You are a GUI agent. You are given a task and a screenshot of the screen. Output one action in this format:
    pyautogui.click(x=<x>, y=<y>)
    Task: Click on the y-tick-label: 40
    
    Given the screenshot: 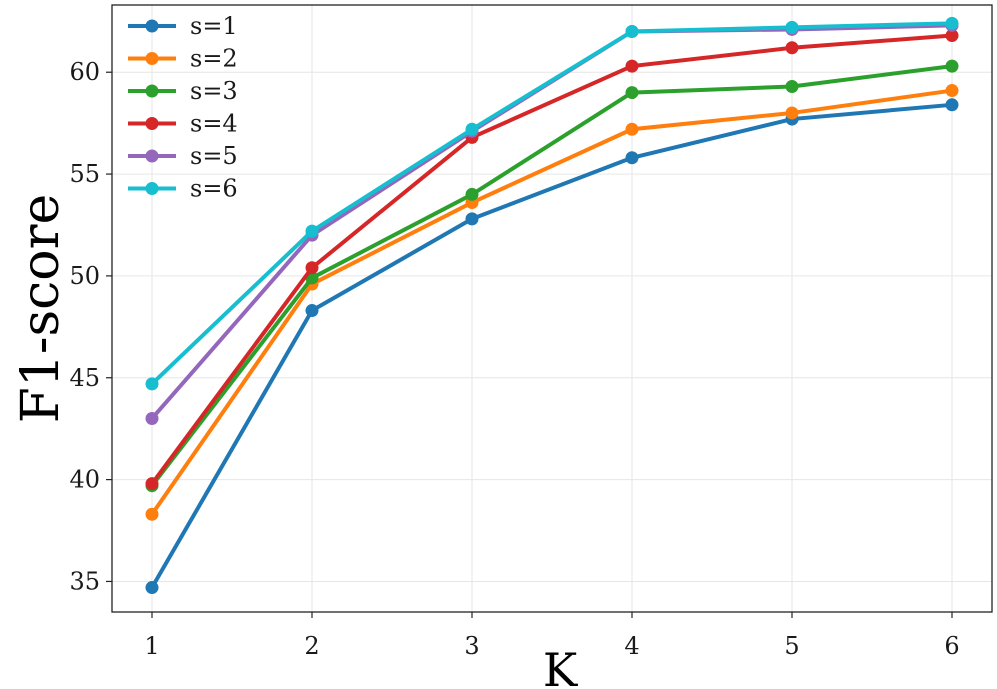 What is the action you would take?
    pyautogui.click(x=84, y=480)
    